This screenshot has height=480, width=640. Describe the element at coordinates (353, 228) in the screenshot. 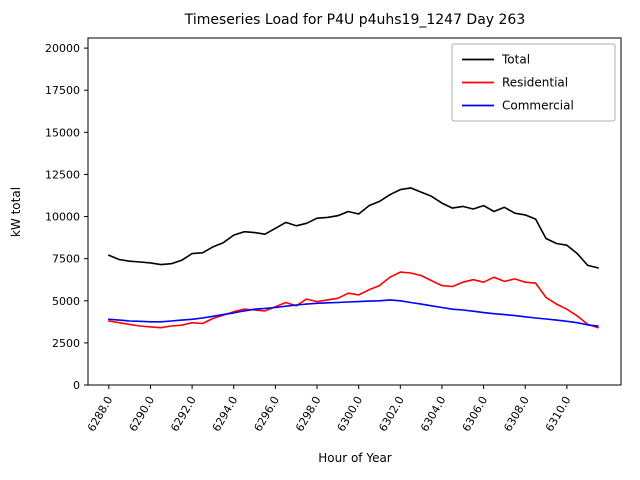

I see `series-line-total` at that location.